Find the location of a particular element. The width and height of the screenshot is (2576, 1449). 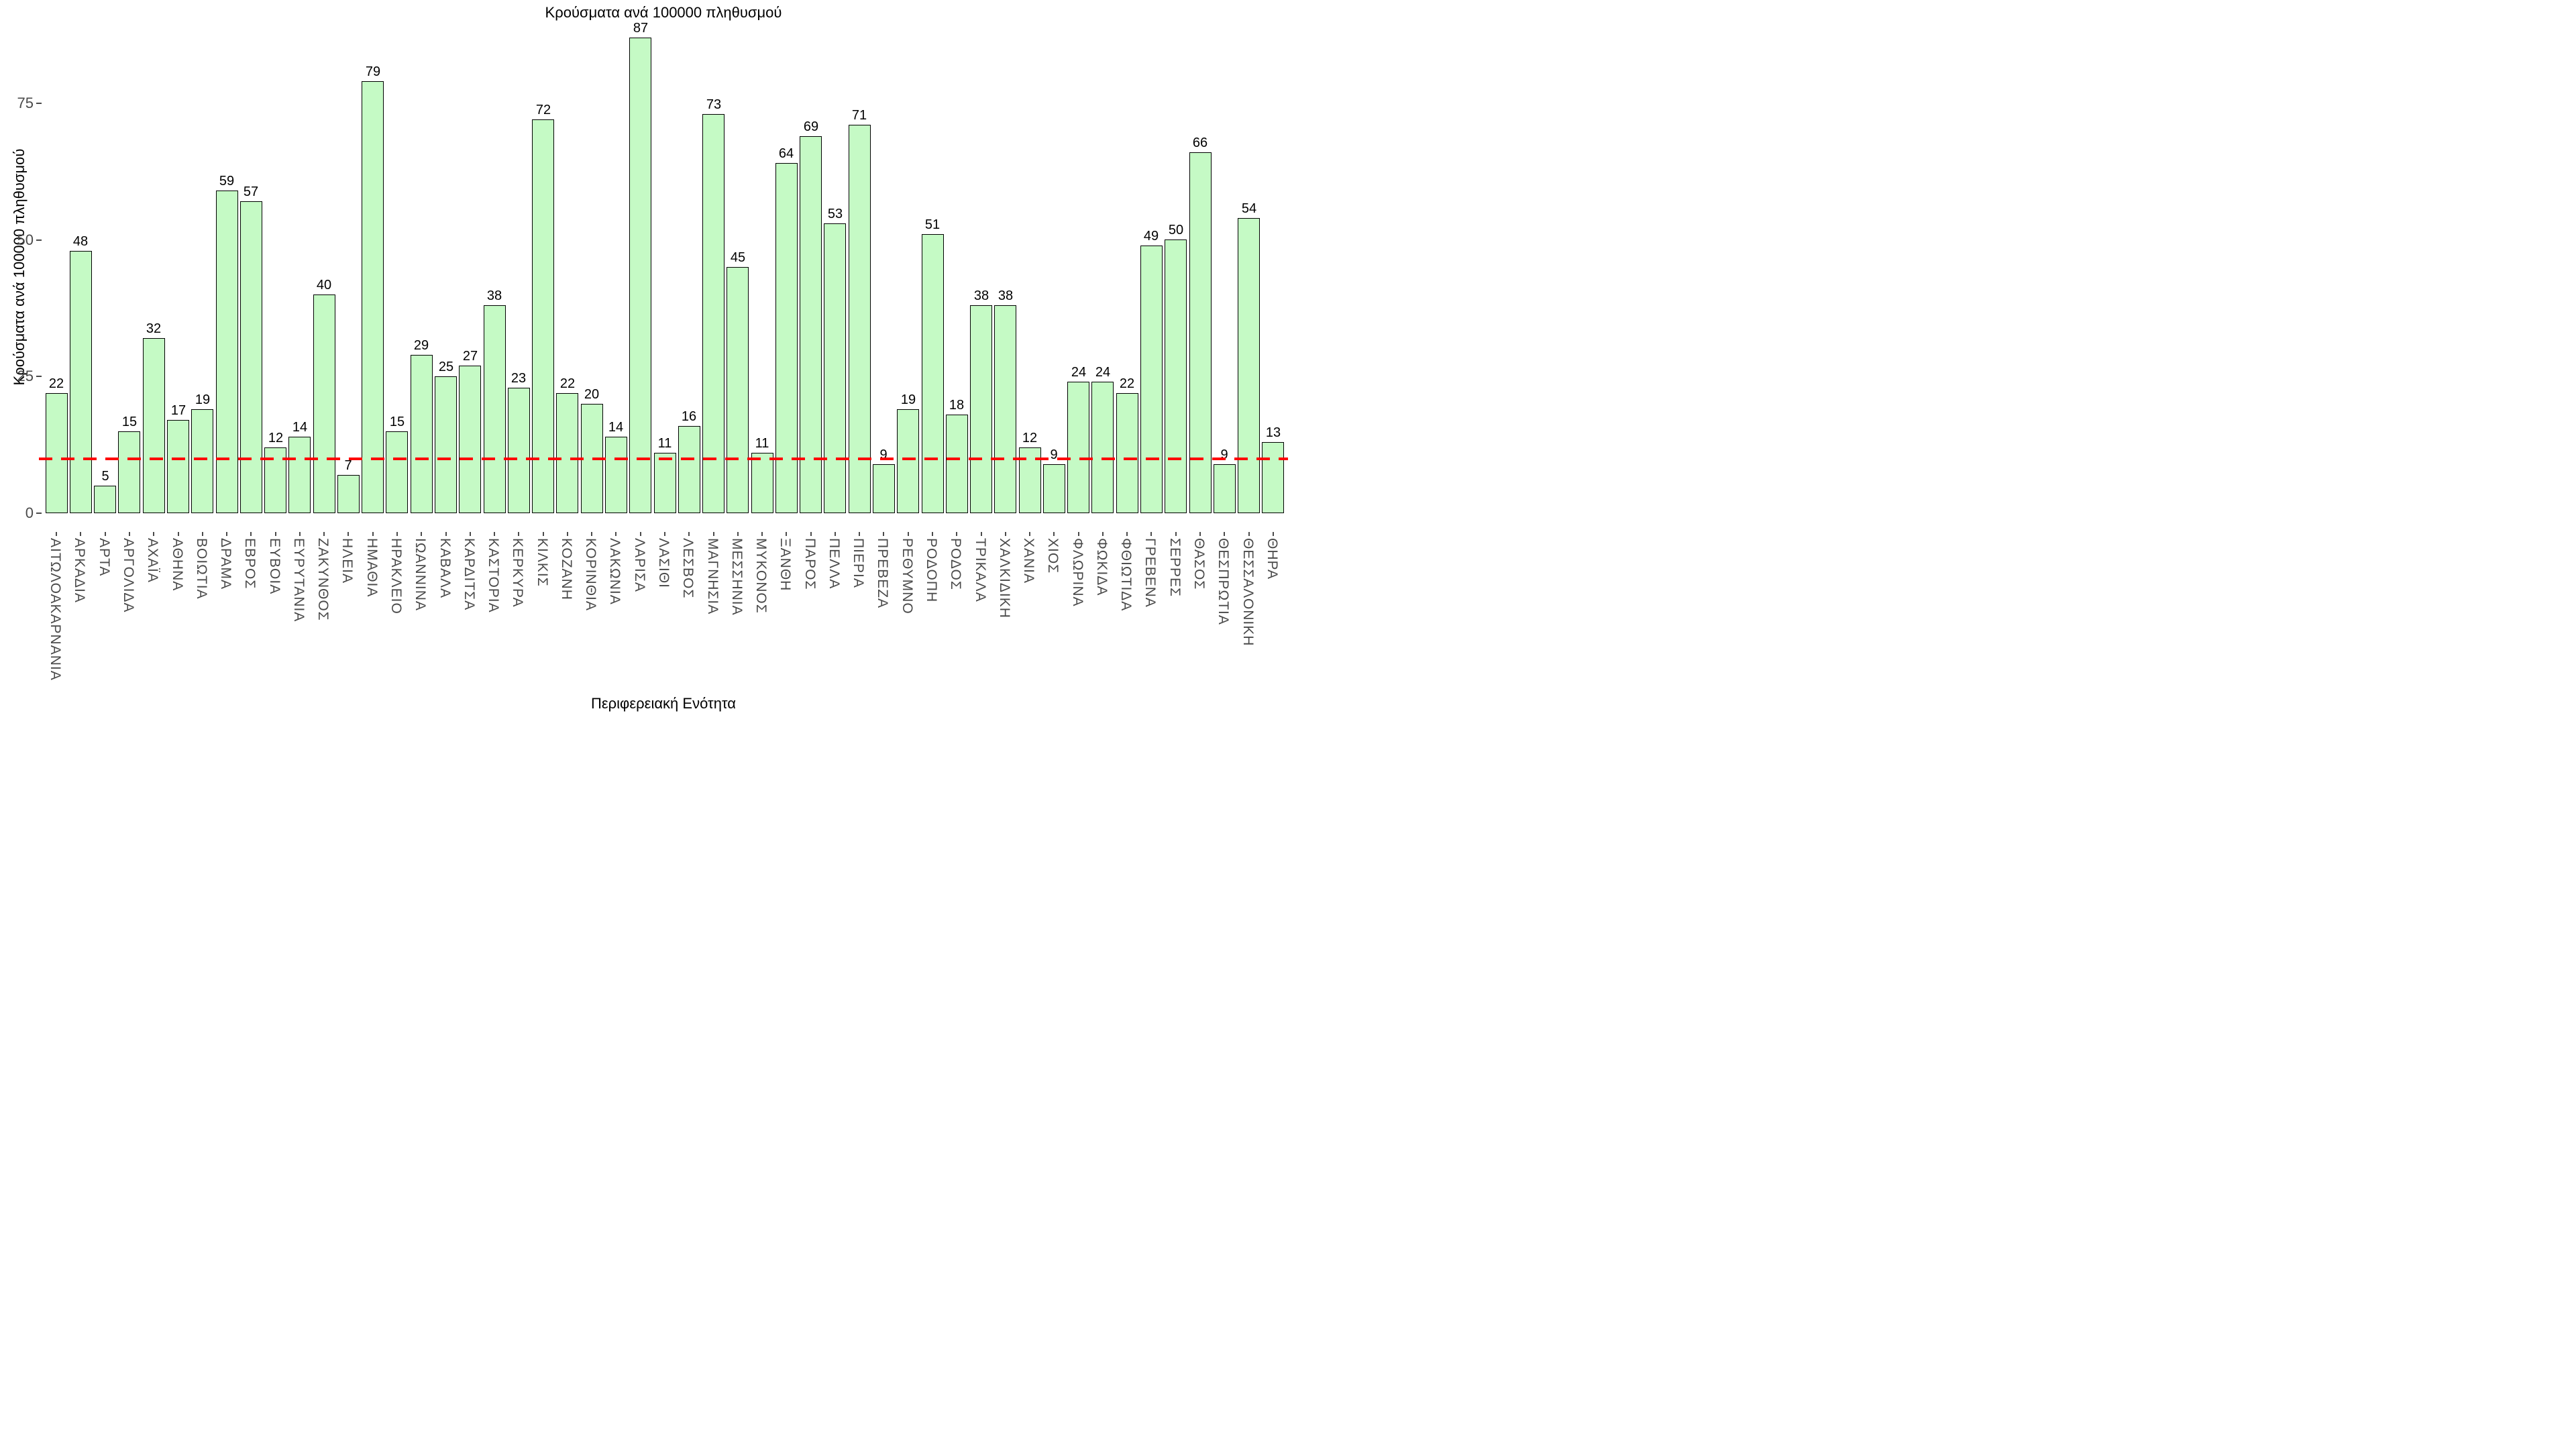

bar-value-label: 69 is located at coordinates (811, 126).